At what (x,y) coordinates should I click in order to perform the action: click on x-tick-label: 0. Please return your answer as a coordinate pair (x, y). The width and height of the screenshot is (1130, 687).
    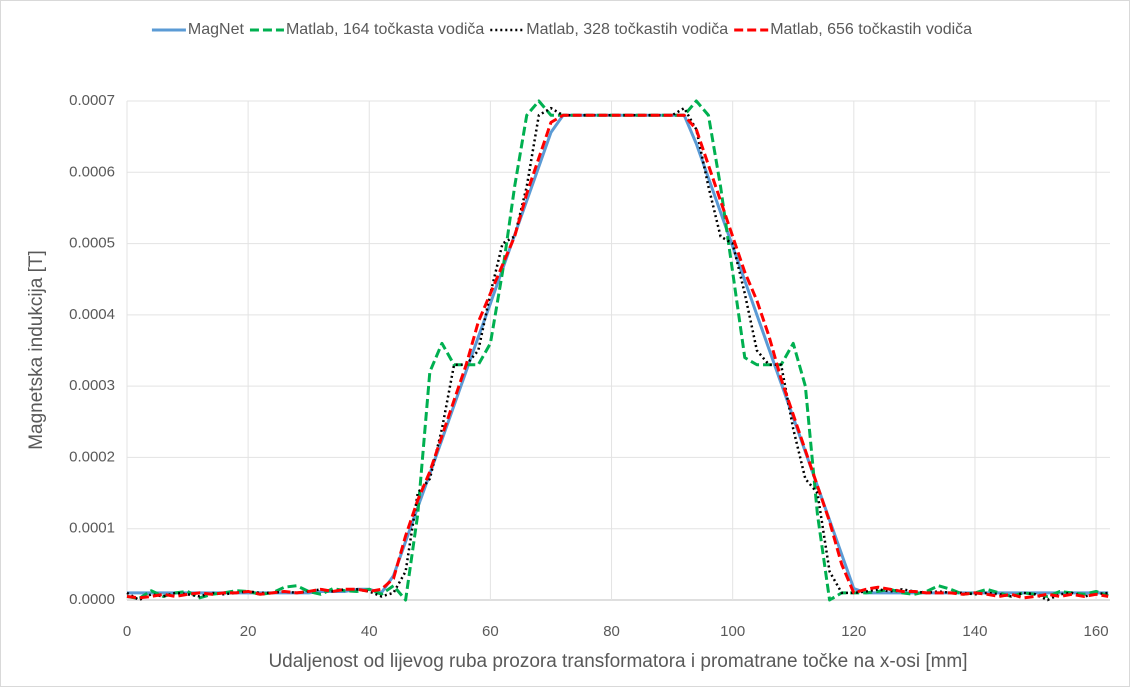
    Looking at the image, I should click on (127, 631).